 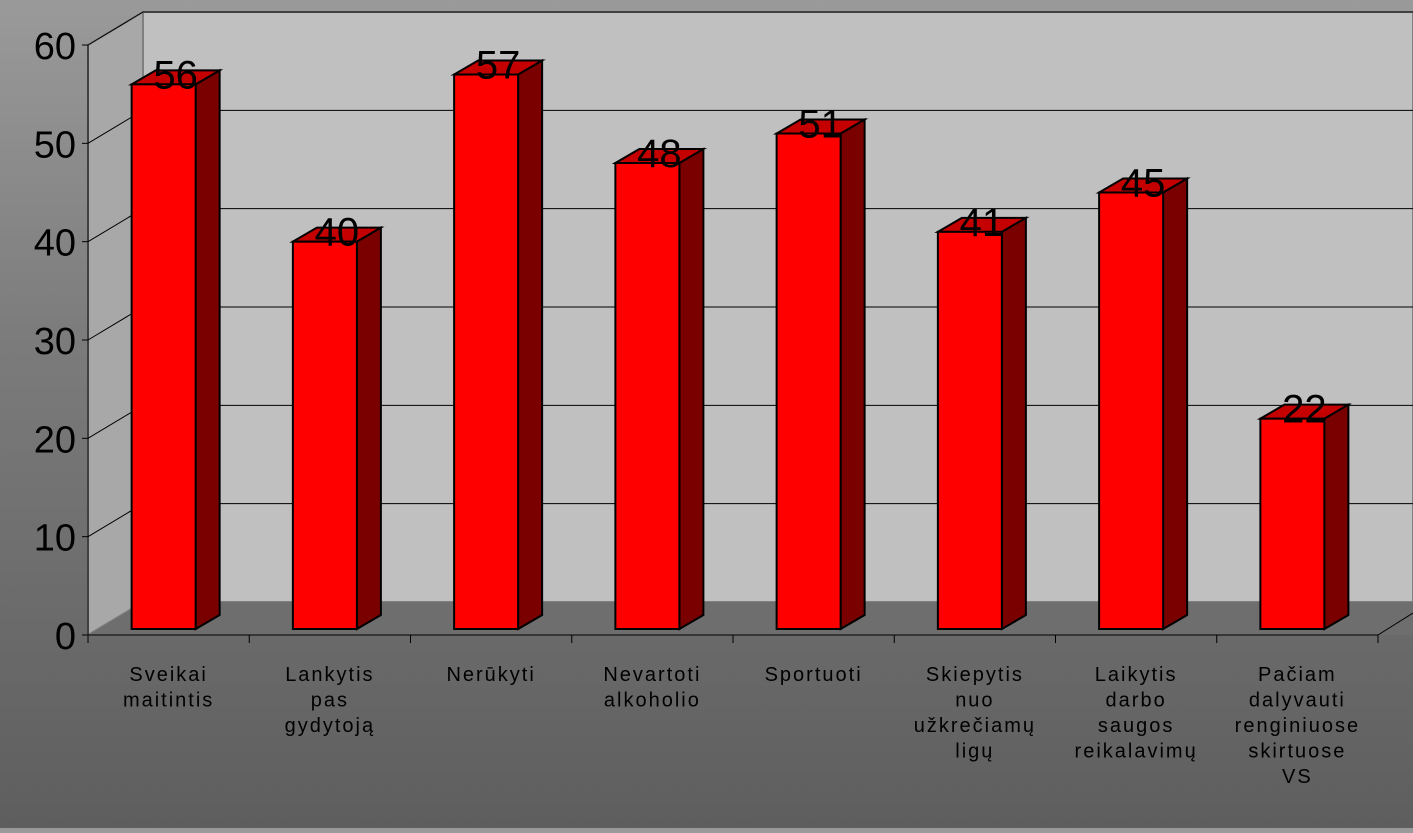 What do you see at coordinates (55, 440) in the screenshot?
I see `y-tick-label: 20` at bounding box center [55, 440].